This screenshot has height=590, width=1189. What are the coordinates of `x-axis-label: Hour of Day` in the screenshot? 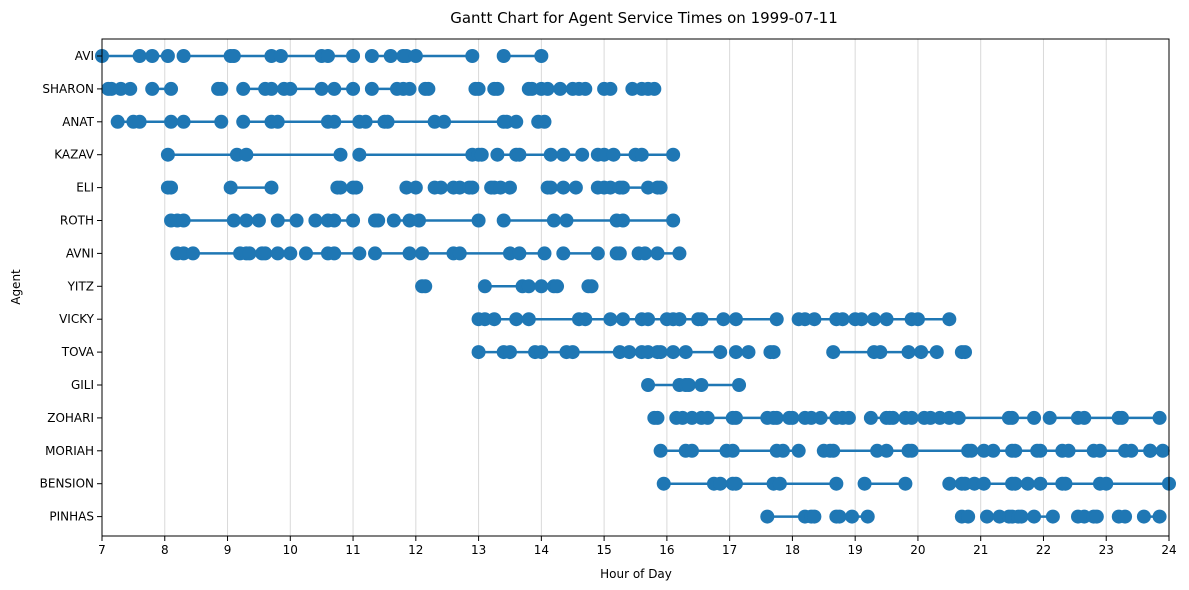 It's located at (636, 574).